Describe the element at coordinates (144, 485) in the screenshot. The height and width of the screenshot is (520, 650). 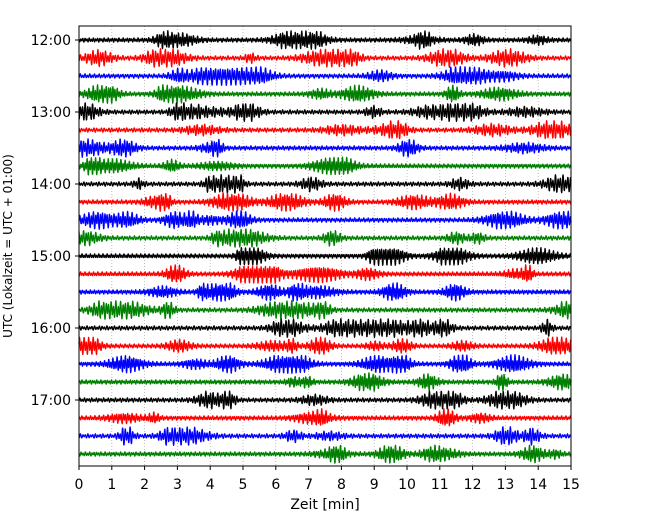
I see `x-tick-label: 2` at that location.